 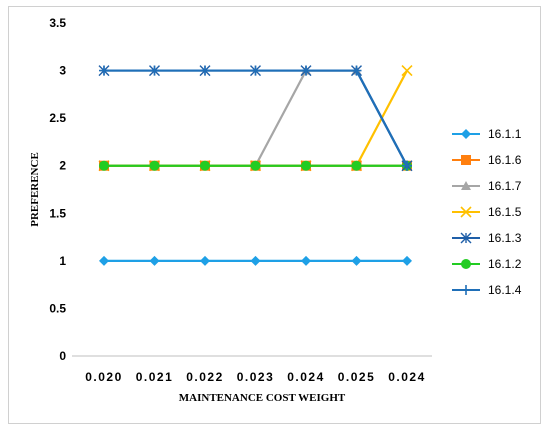 I want to click on y-tick-label: 3.5, so click(x=57, y=23).